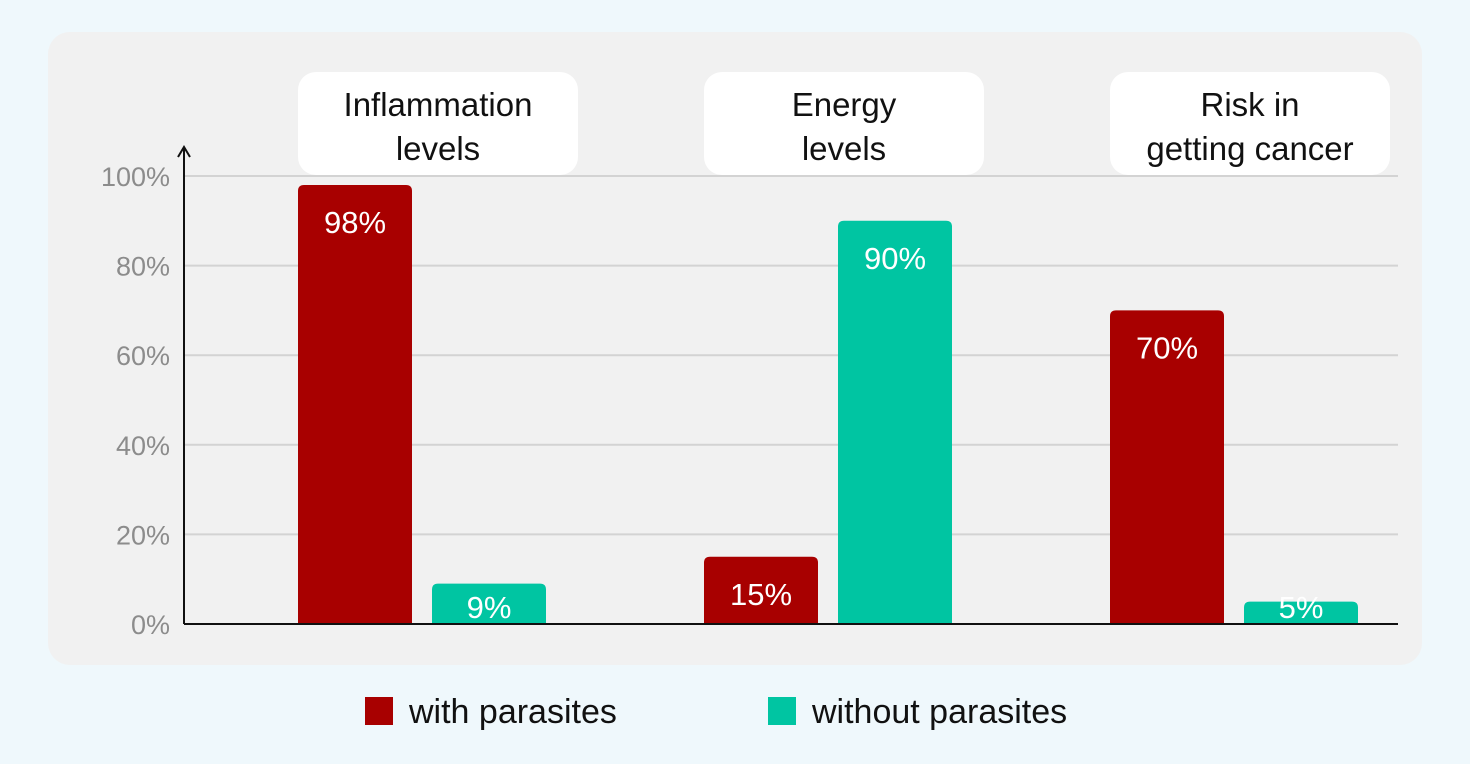  What do you see at coordinates (844, 104) in the screenshot?
I see `category-label: Energy` at bounding box center [844, 104].